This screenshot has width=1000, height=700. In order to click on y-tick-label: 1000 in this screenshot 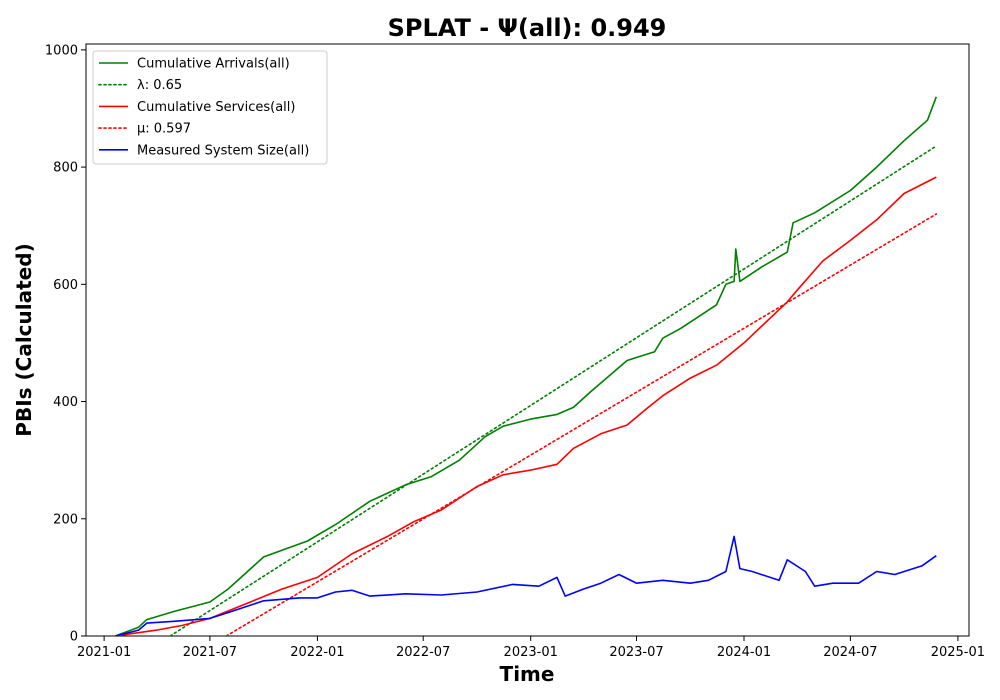, I will do `click(61, 50)`.